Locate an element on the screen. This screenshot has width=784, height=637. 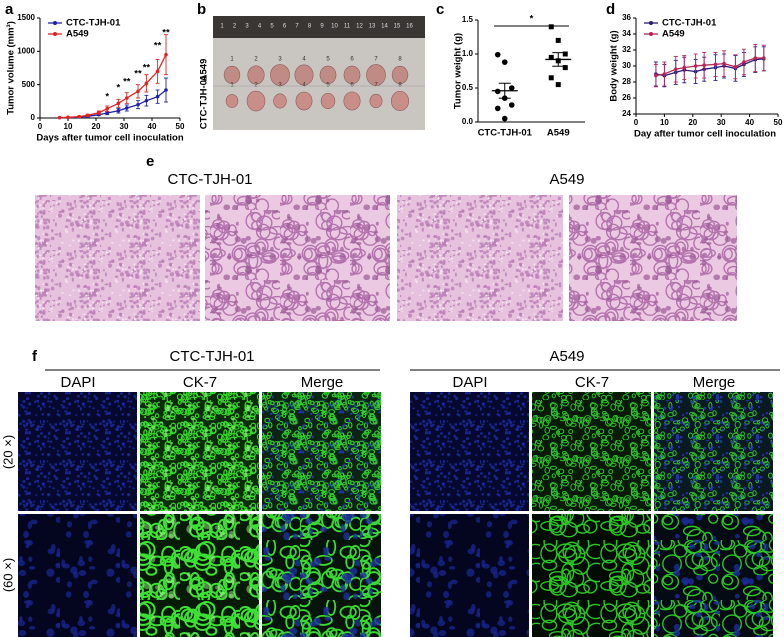
y-tick-label: 0 is located at coordinates (33, 117).